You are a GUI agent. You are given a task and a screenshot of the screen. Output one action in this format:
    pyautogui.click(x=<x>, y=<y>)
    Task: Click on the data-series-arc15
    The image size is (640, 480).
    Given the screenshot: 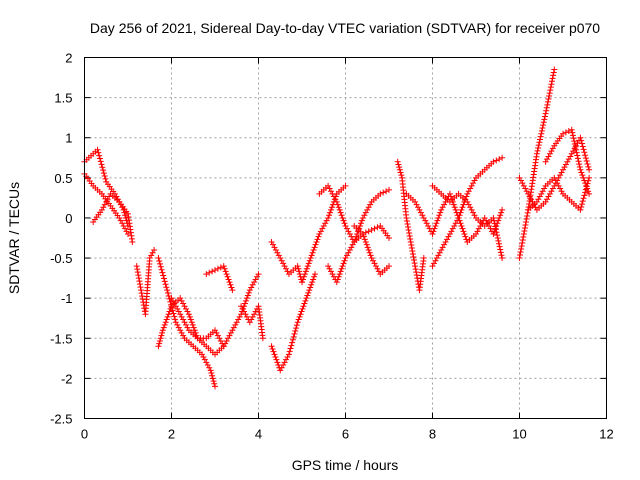 What is the action you would take?
    pyautogui.click(x=371, y=231)
    